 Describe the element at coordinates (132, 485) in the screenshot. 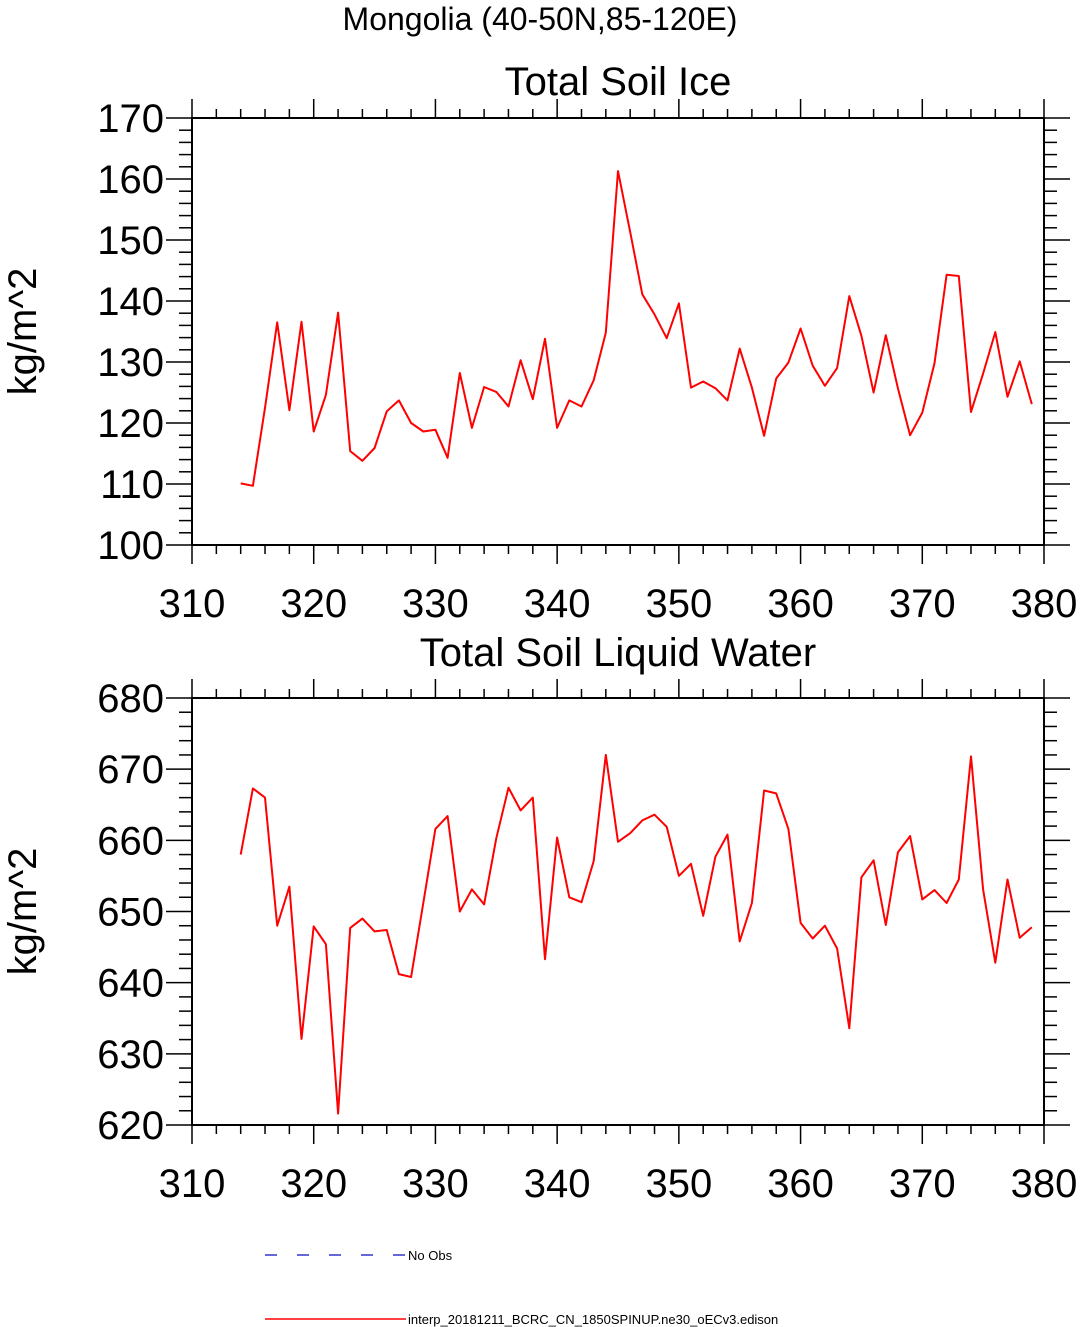

I see `y-tick-label: 110` at that location.